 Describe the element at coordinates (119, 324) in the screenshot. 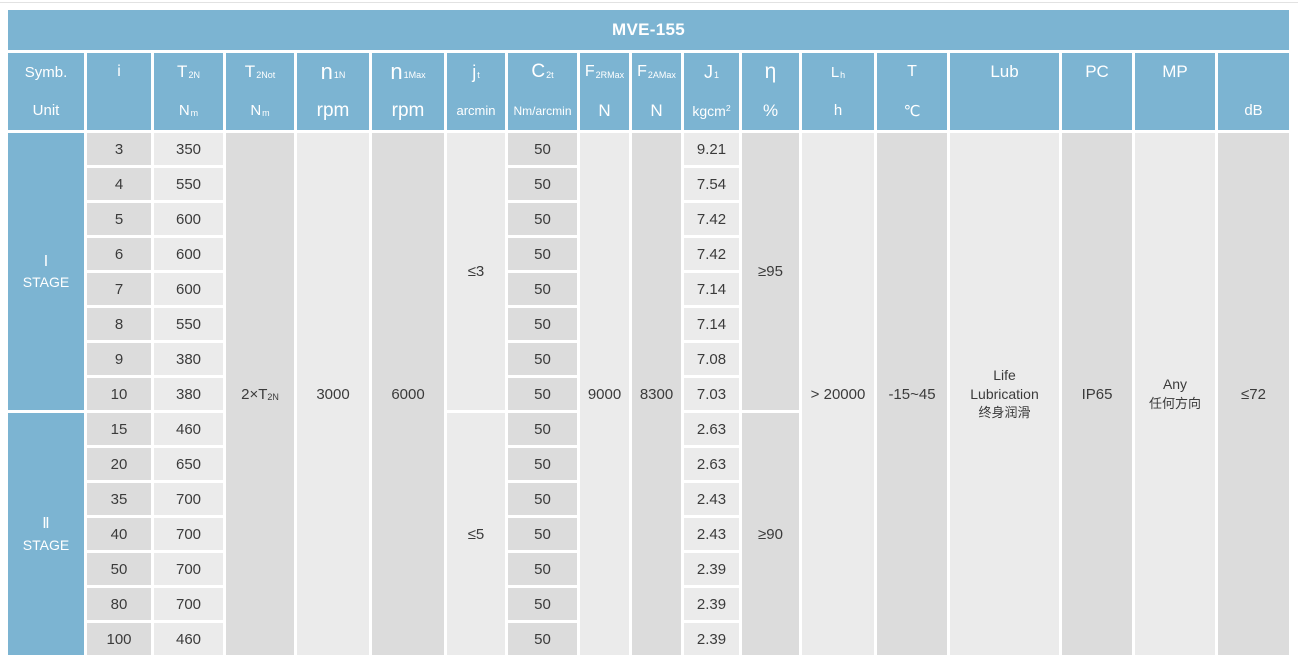

I see `text-stages-0-rows-5-i: 8` at that location.